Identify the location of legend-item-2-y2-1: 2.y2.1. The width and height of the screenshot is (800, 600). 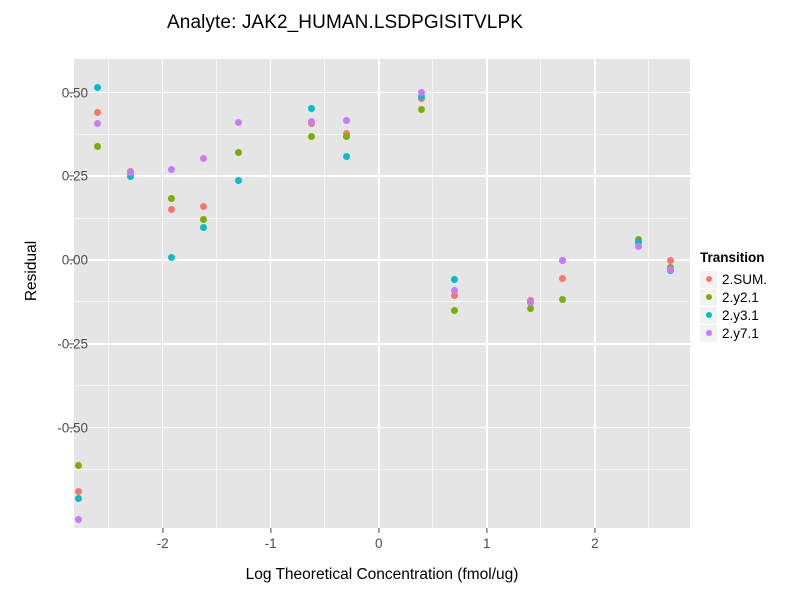
(733, 297).